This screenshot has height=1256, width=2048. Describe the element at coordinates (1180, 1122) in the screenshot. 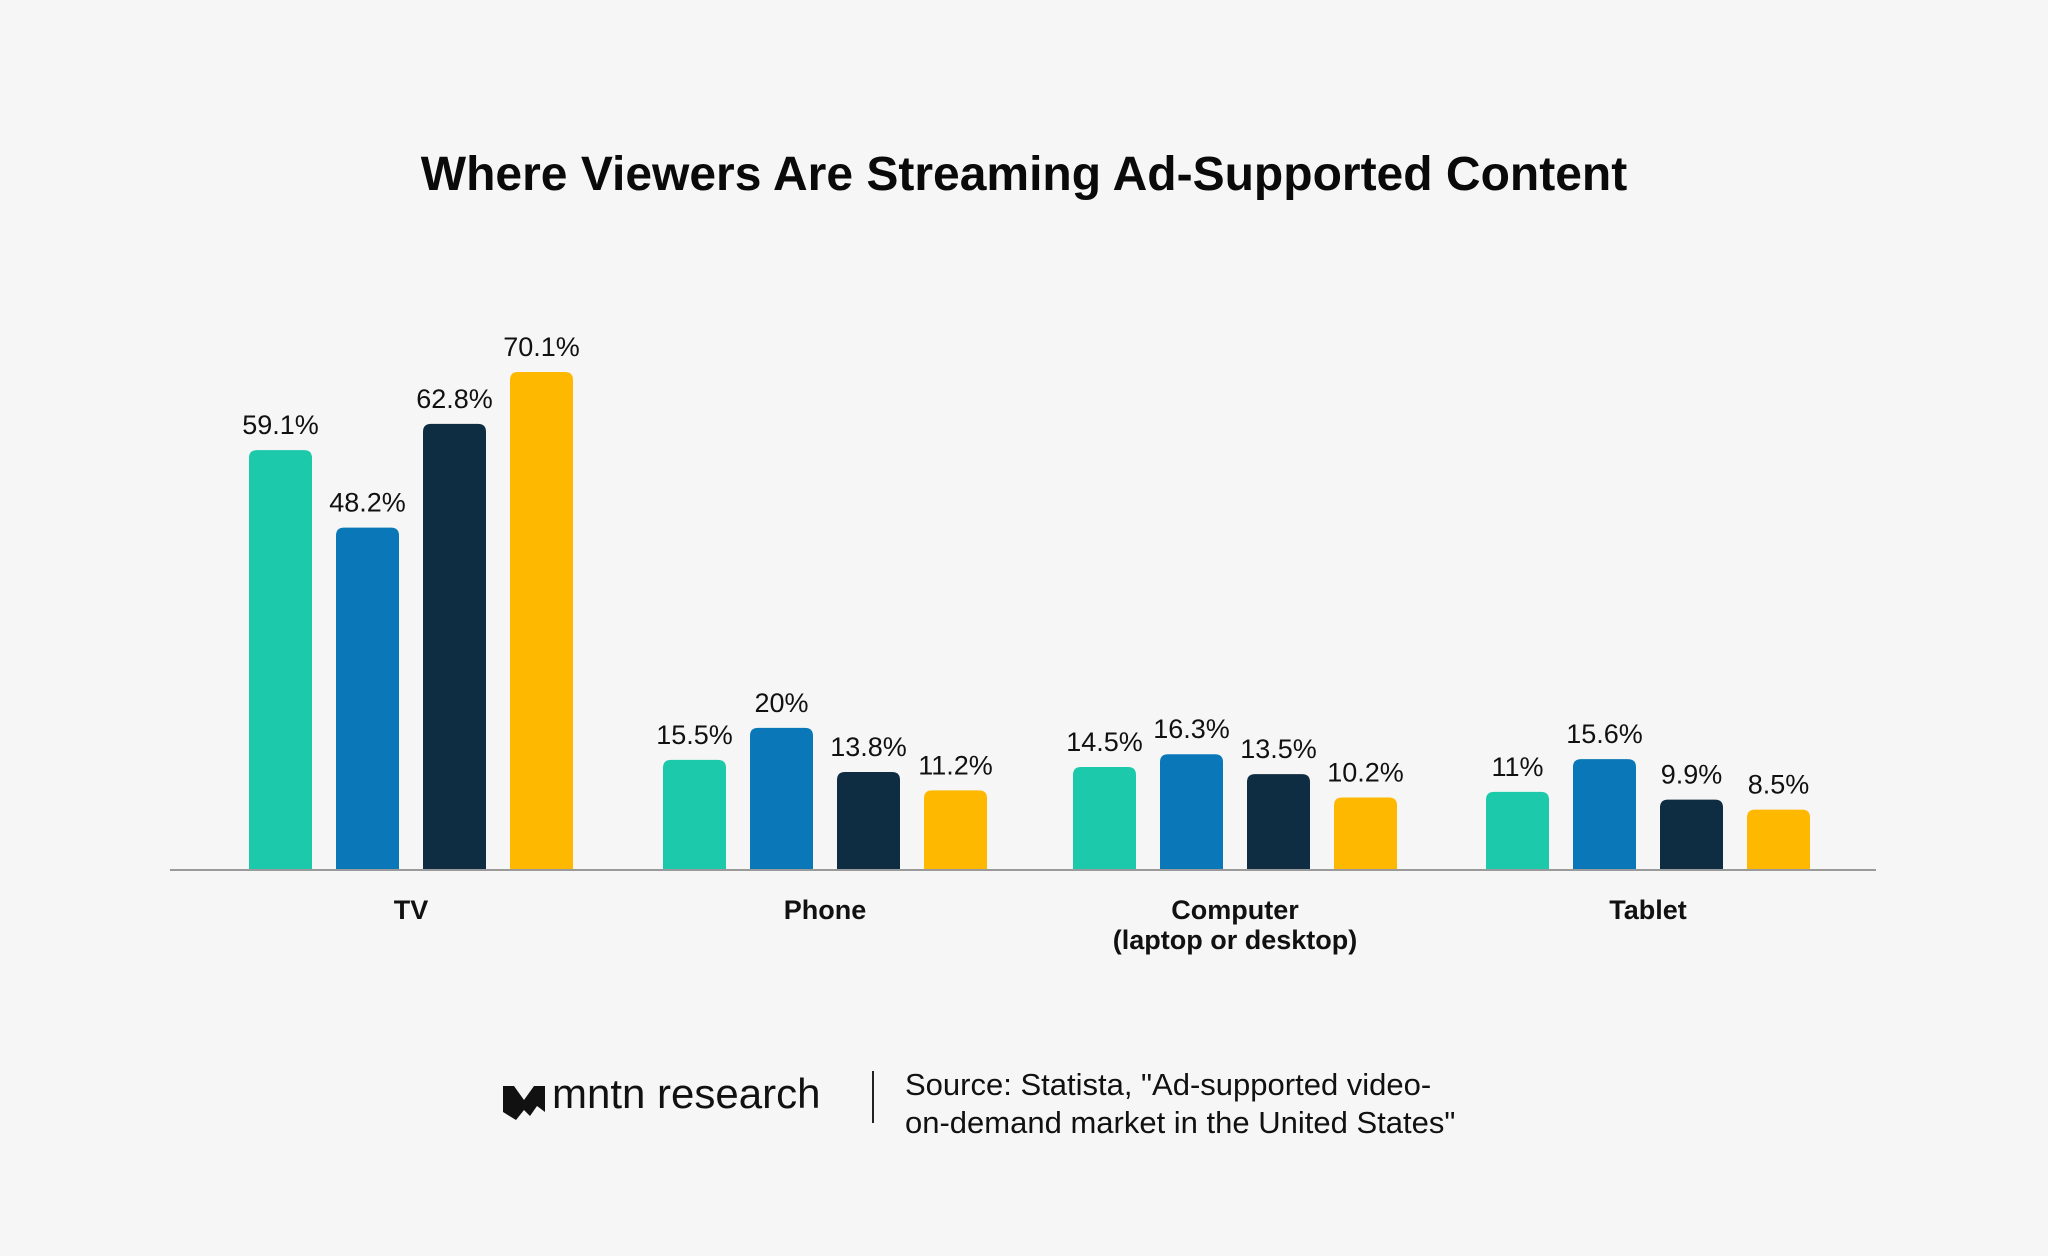

I see `source-line-2: on-demand market in the United States"` at that location.